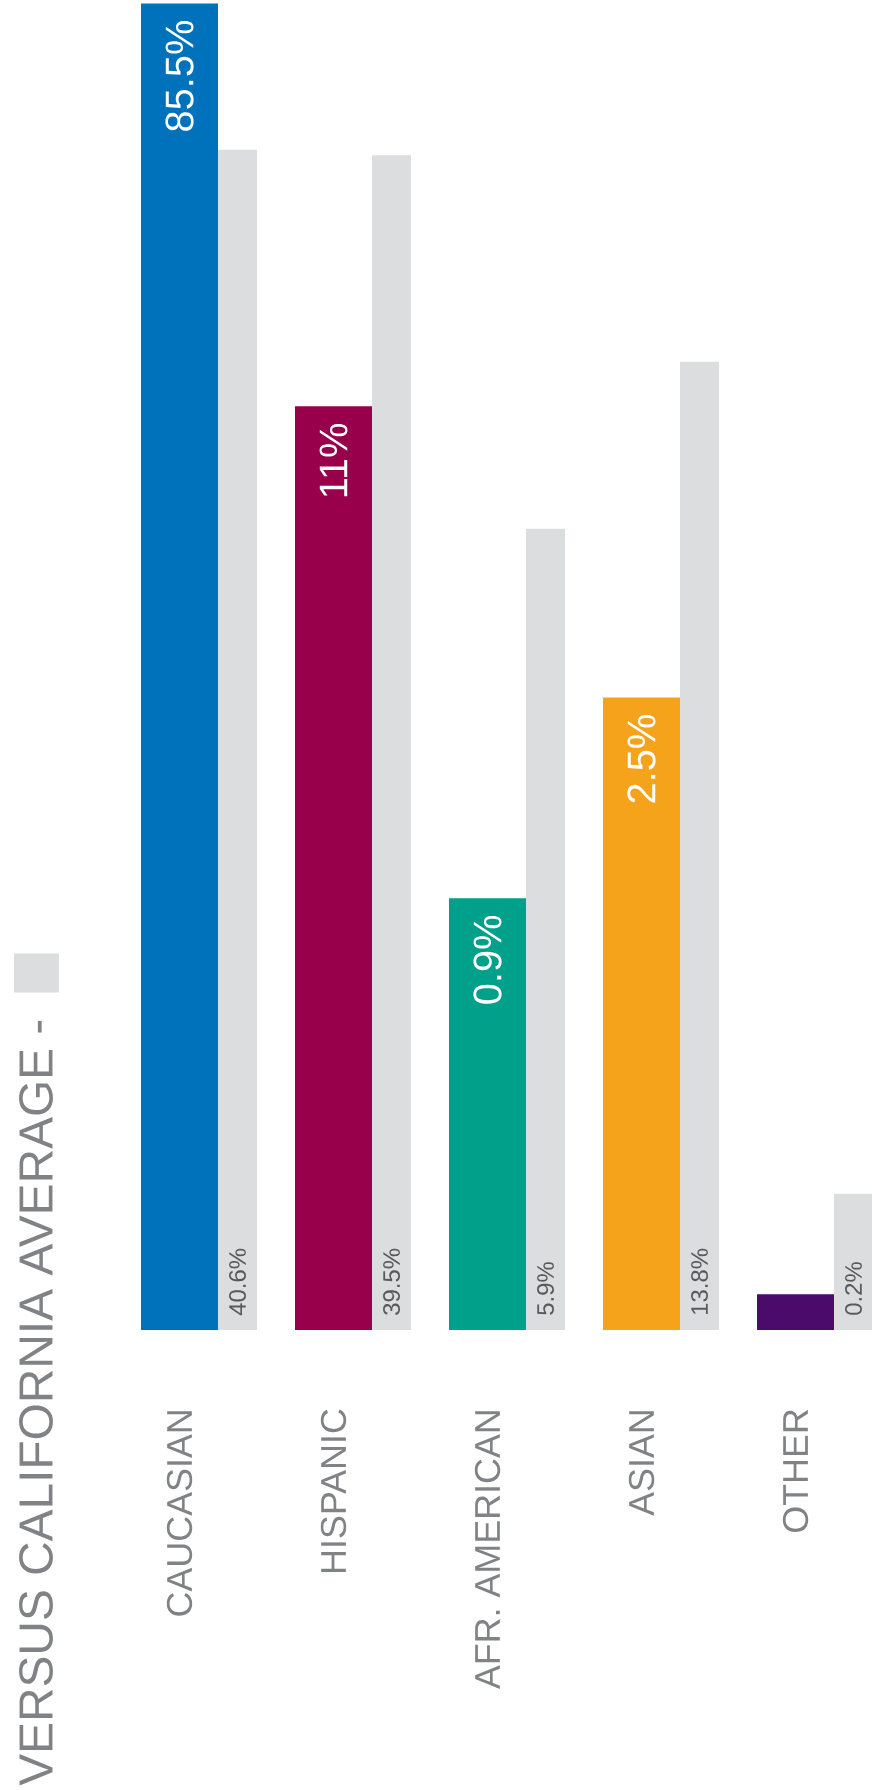 Image resolution: width=872 pixels, height=1790 pixels. I want to click on x-tick-label: AFR. AMERICAN, so click(487, 1550).